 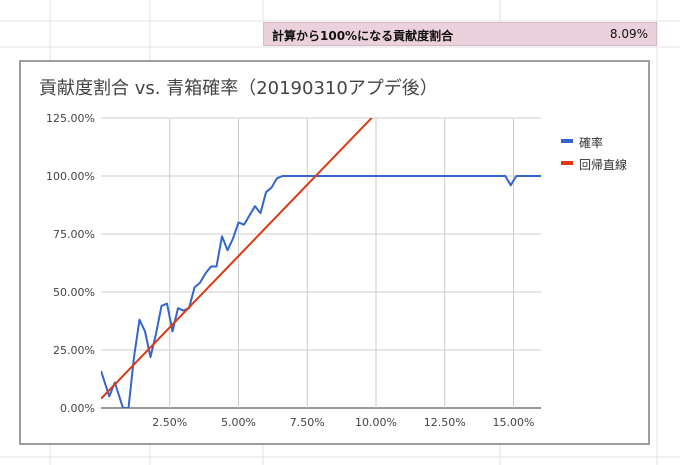 What do you see at coordinates (460, 34) in the screenshot?
I see `contribution-ratio-cell: 計算から100%になる貢献度割合 8.09%` at bounding box center [460, 34].